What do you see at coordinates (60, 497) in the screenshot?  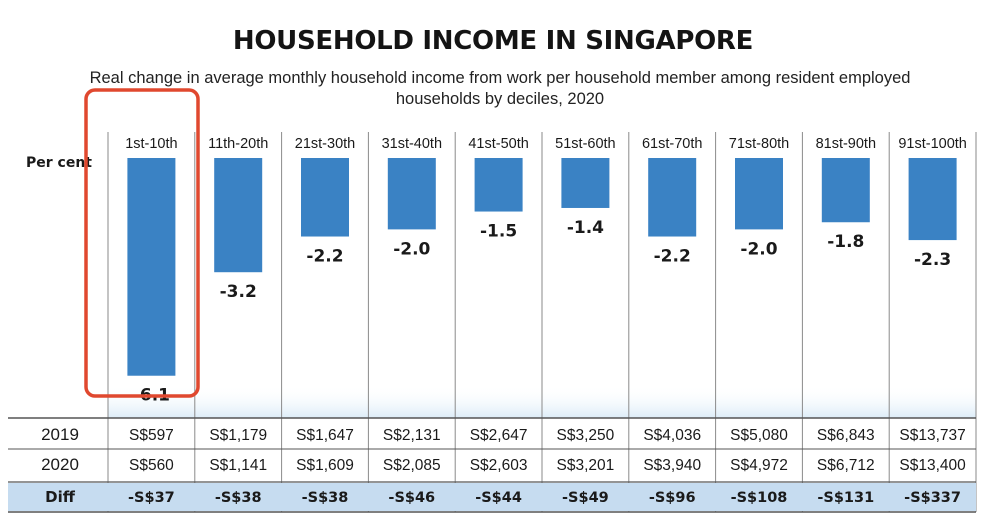 I see `diff-header: Diff` at bounding box center [60, 497].